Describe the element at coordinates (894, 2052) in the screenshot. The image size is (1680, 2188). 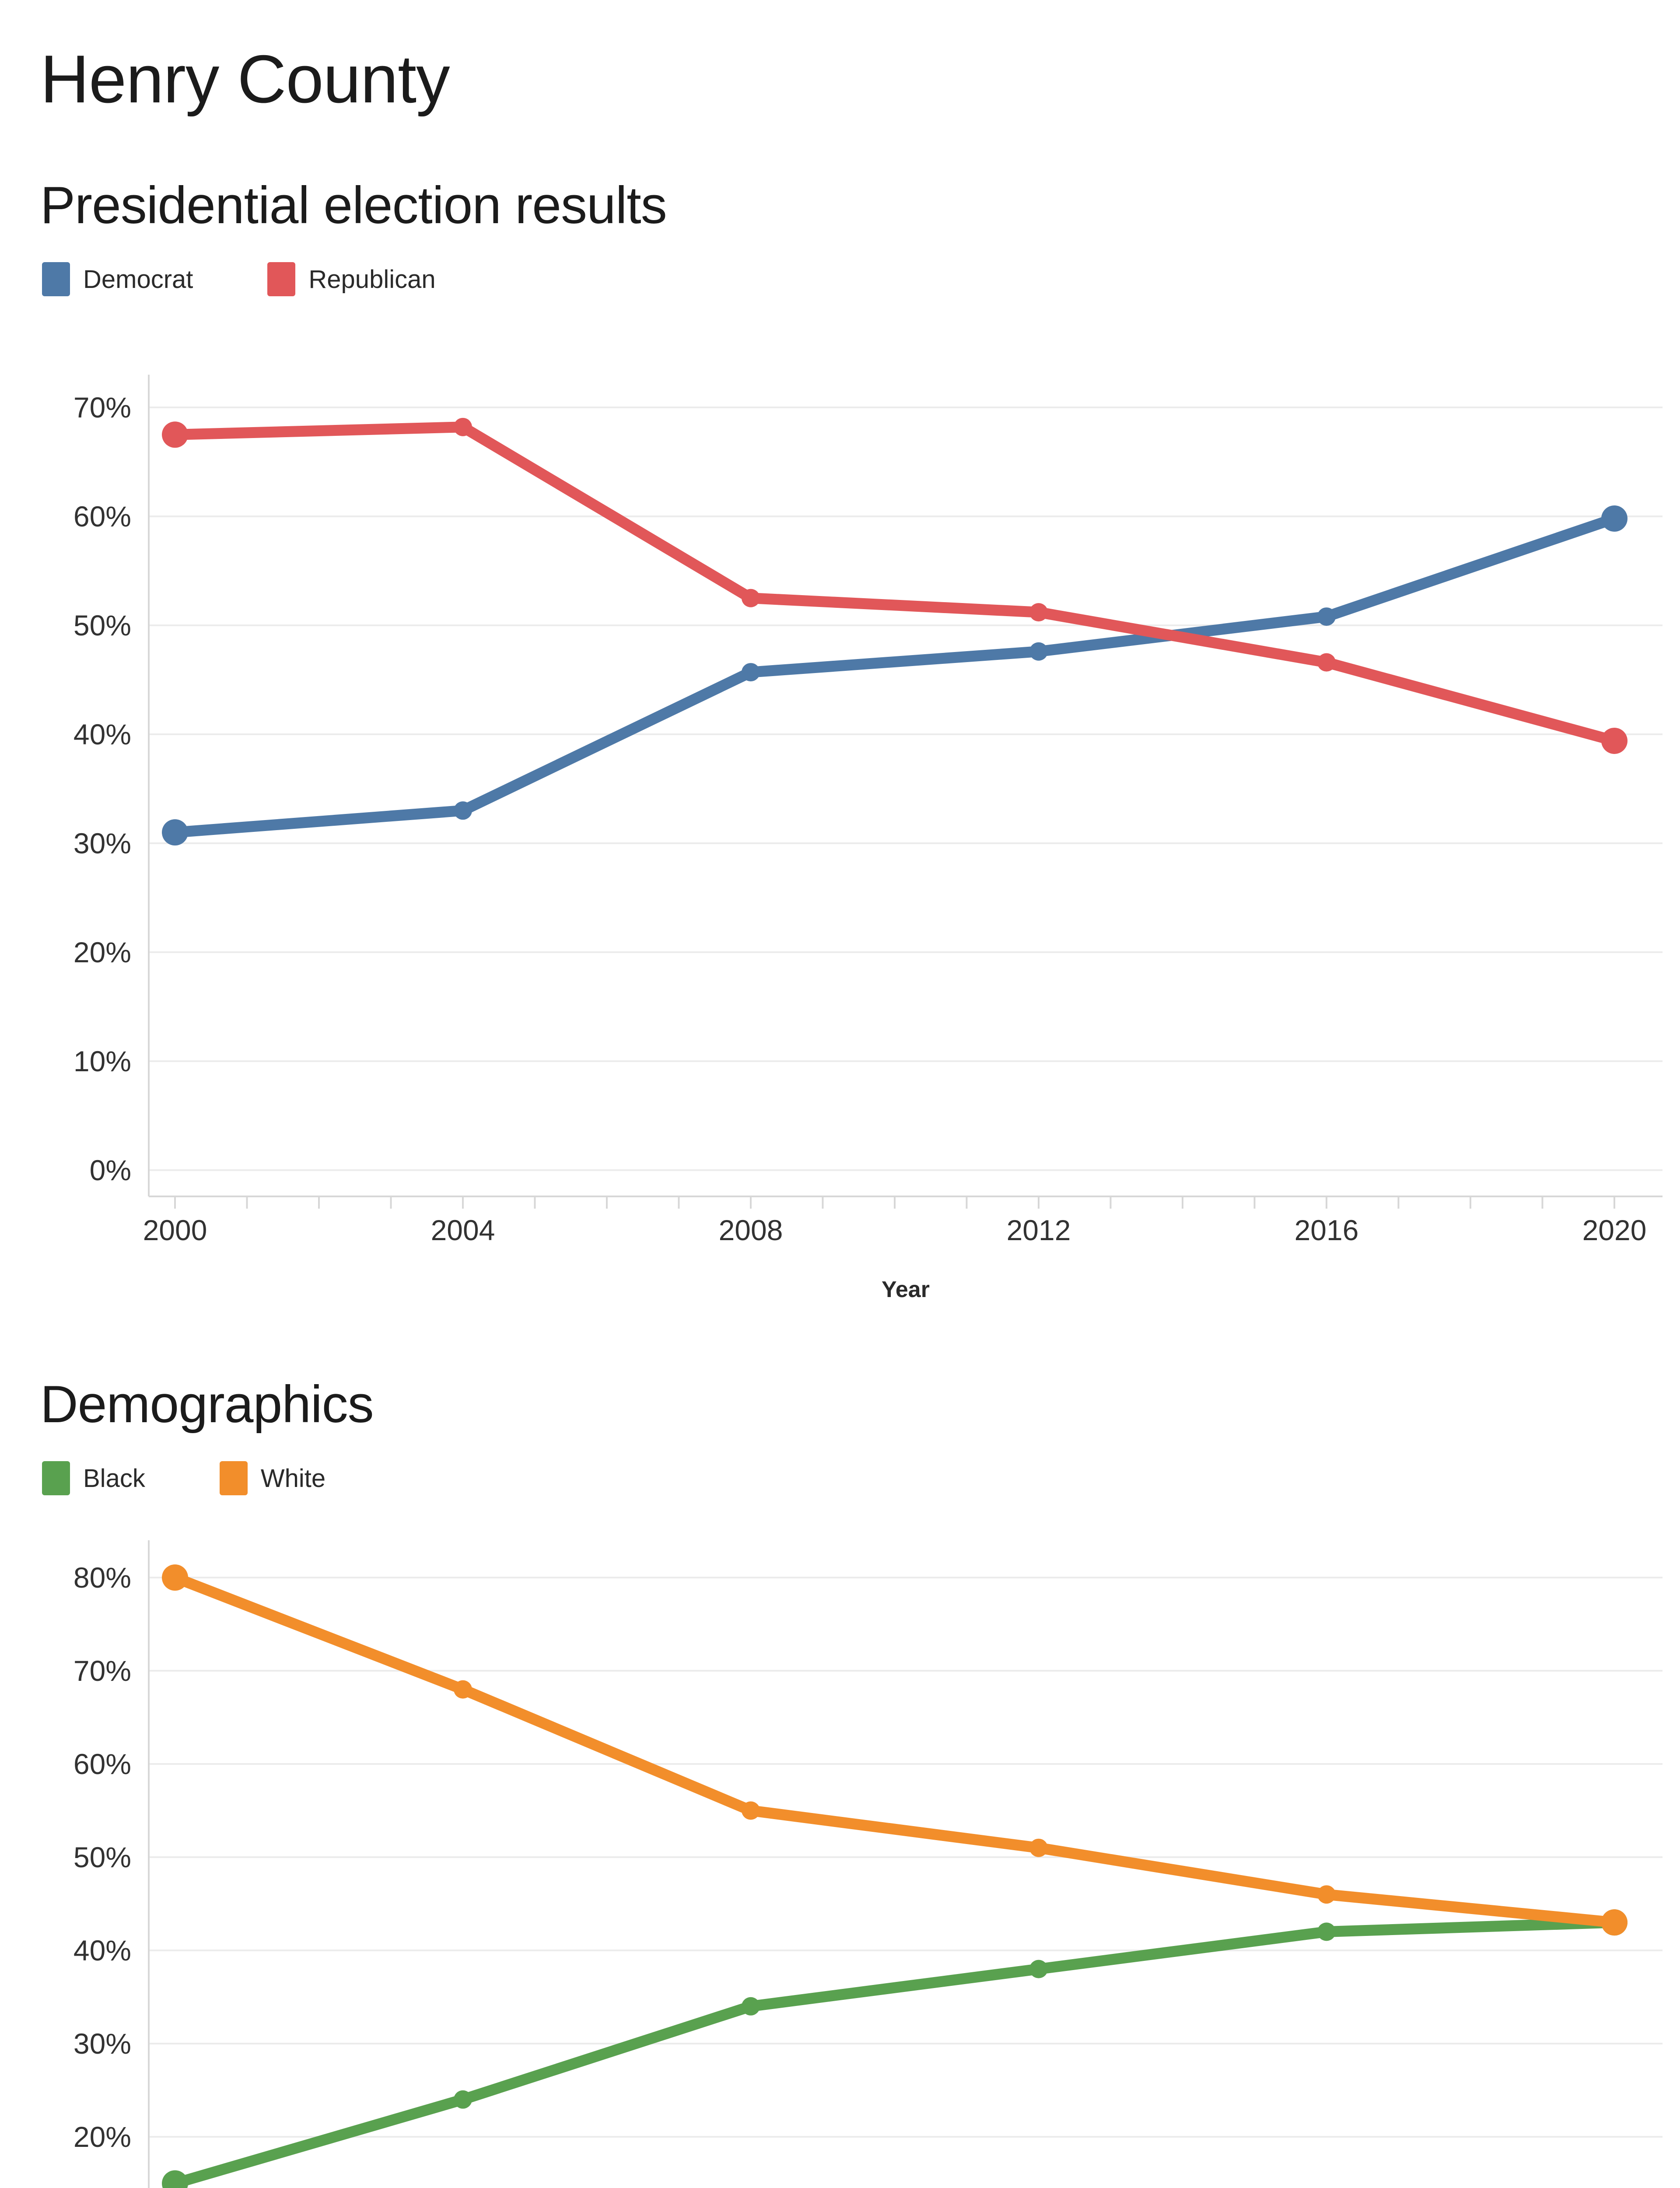
I see `series-line-black` at that location.